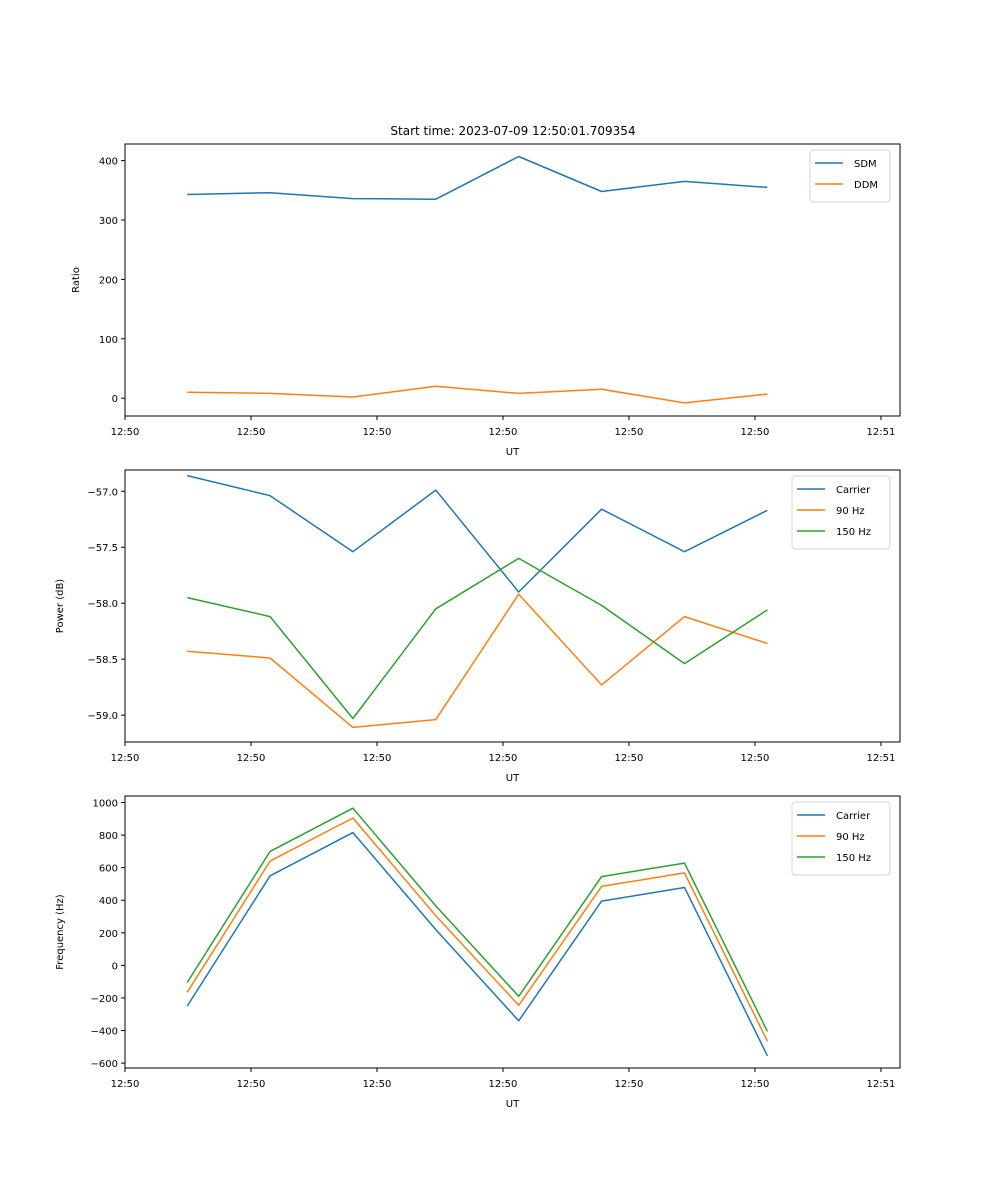 Image resolution: width=1000 pixels, height=1200 pixels. What do you see at coordinates (104, 1064) in the screenshot?
I see `frequency-y-tick-label: −600` at bounding box center [104, 1064].